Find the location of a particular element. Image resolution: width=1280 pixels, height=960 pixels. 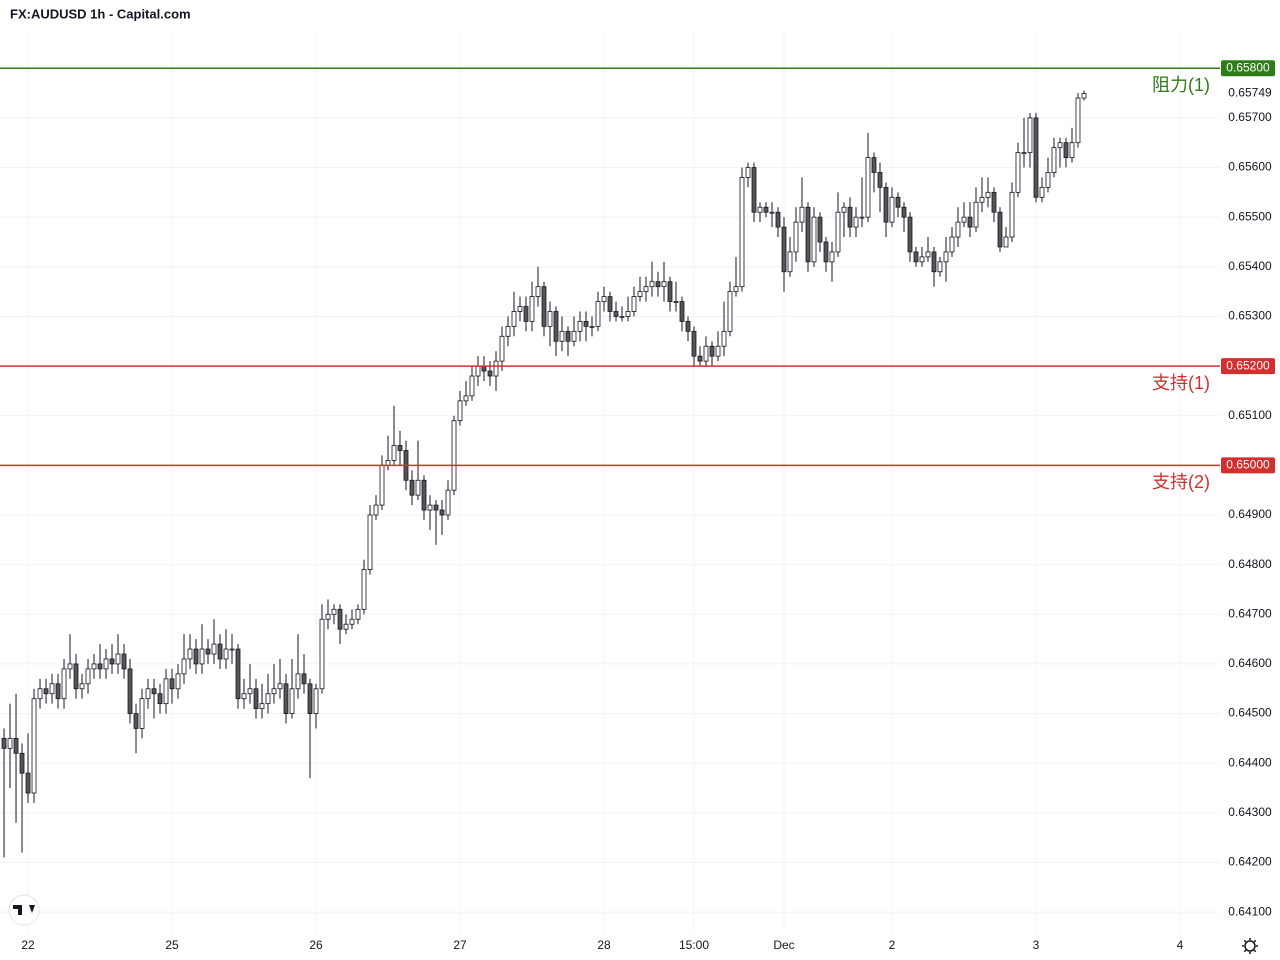

level-label: 支持(1) is located at coordinates (1181, 383).